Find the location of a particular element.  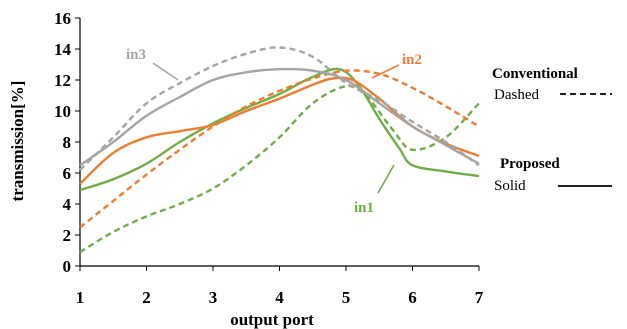

legend-proposed-title: Proposed is located at coordinates (530, 164).